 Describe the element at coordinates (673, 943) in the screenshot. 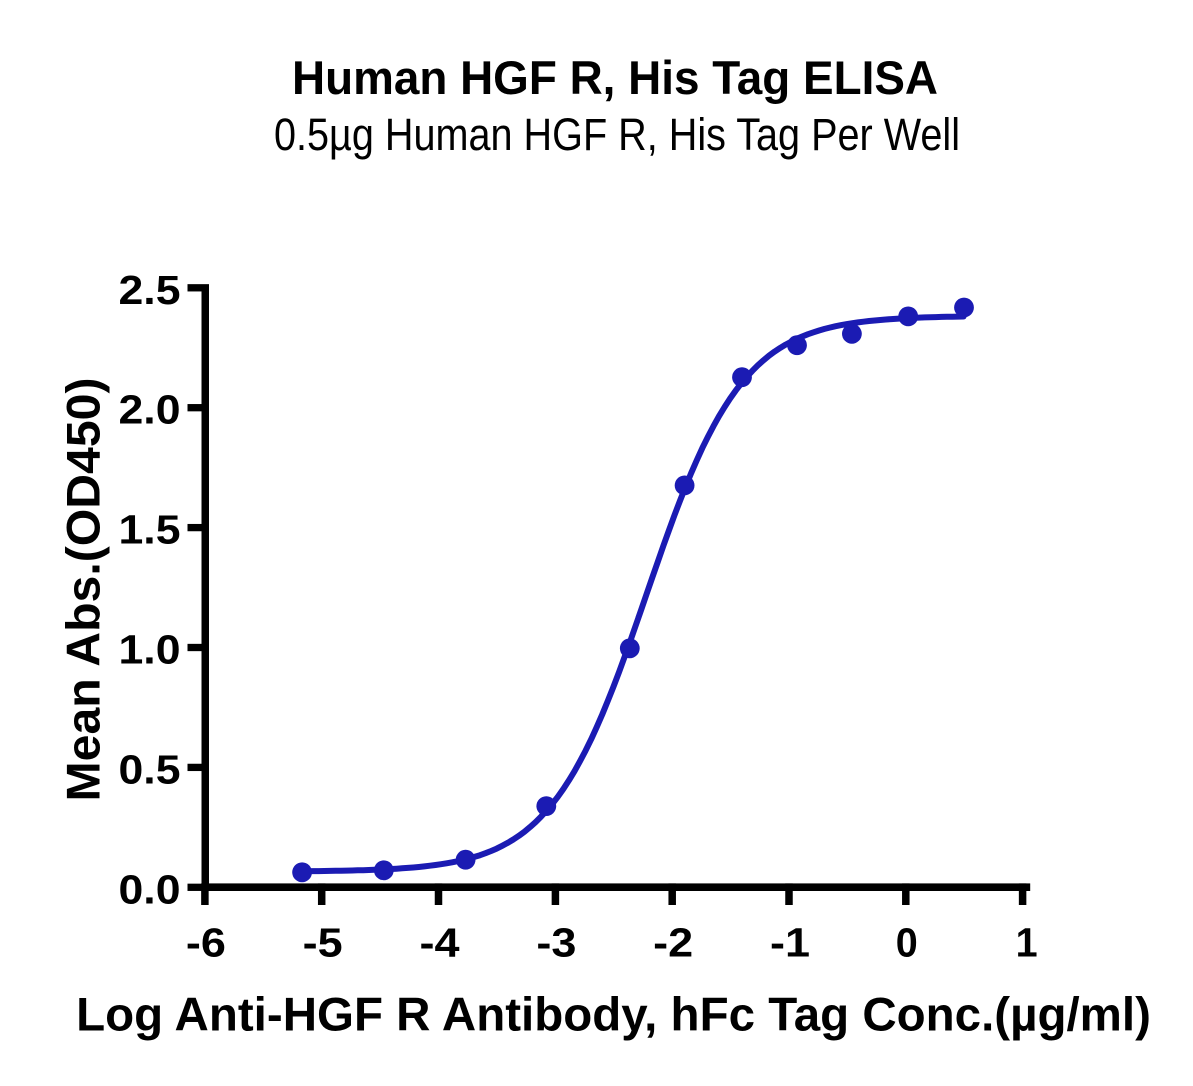

I see `svg-text: -2` at that location.